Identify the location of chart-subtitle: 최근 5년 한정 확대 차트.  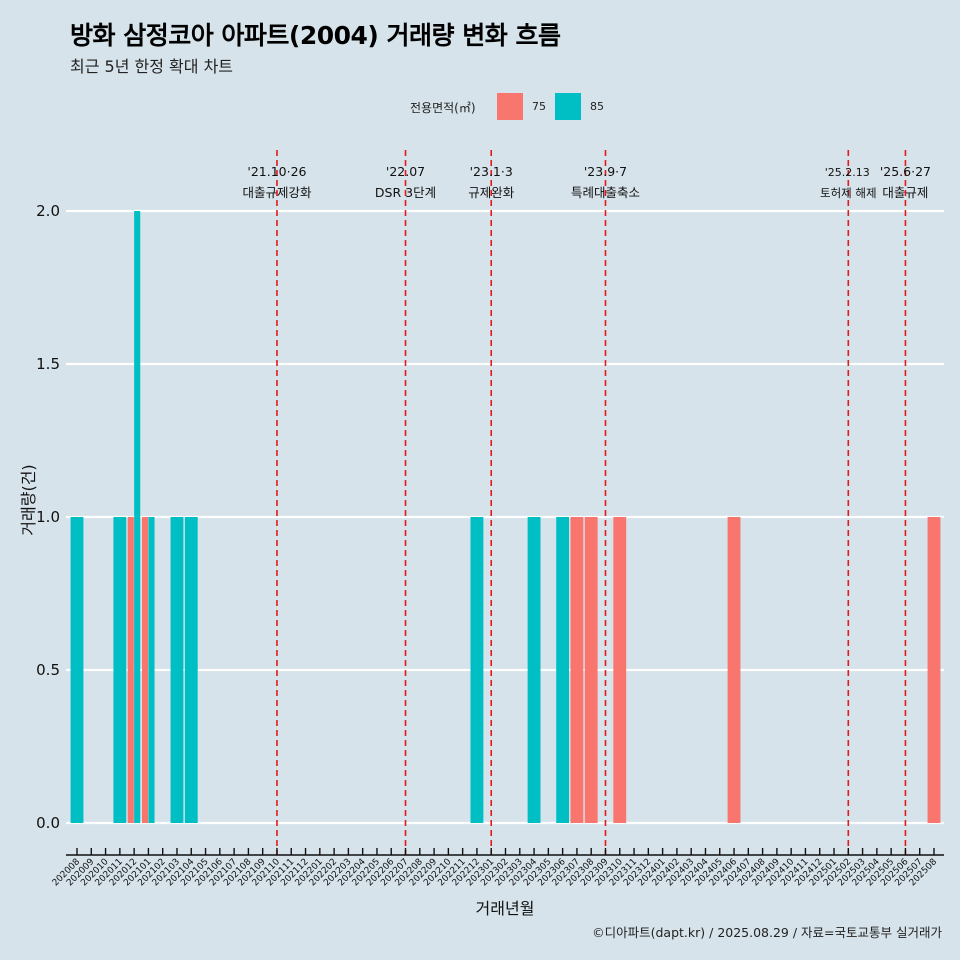
(152, 66).